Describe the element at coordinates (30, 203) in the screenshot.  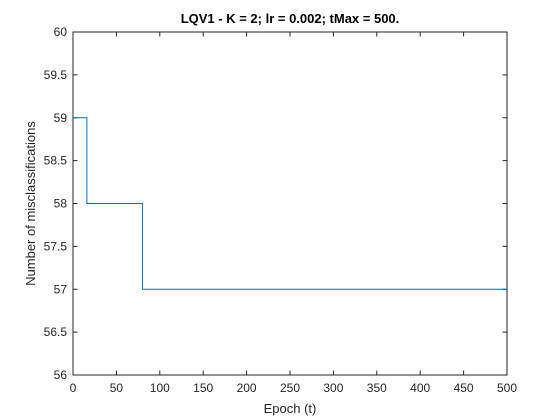
I see `y-axis-title: Number of misclassifications` at that location.